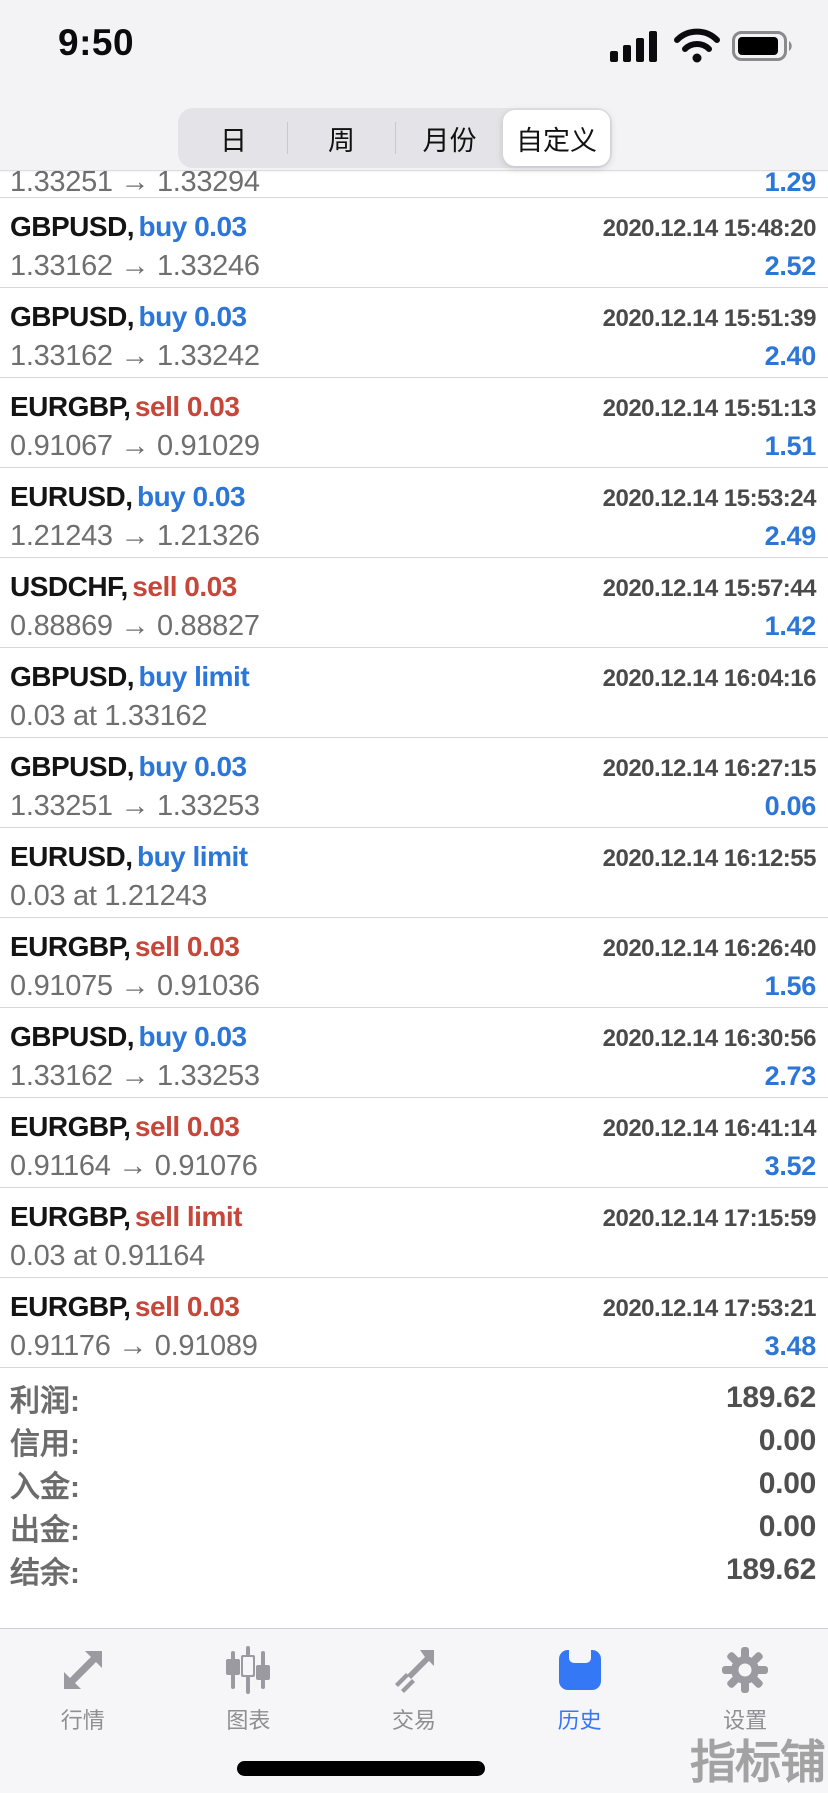  I want to click on tab-label: 行情, so click(82, 1720).